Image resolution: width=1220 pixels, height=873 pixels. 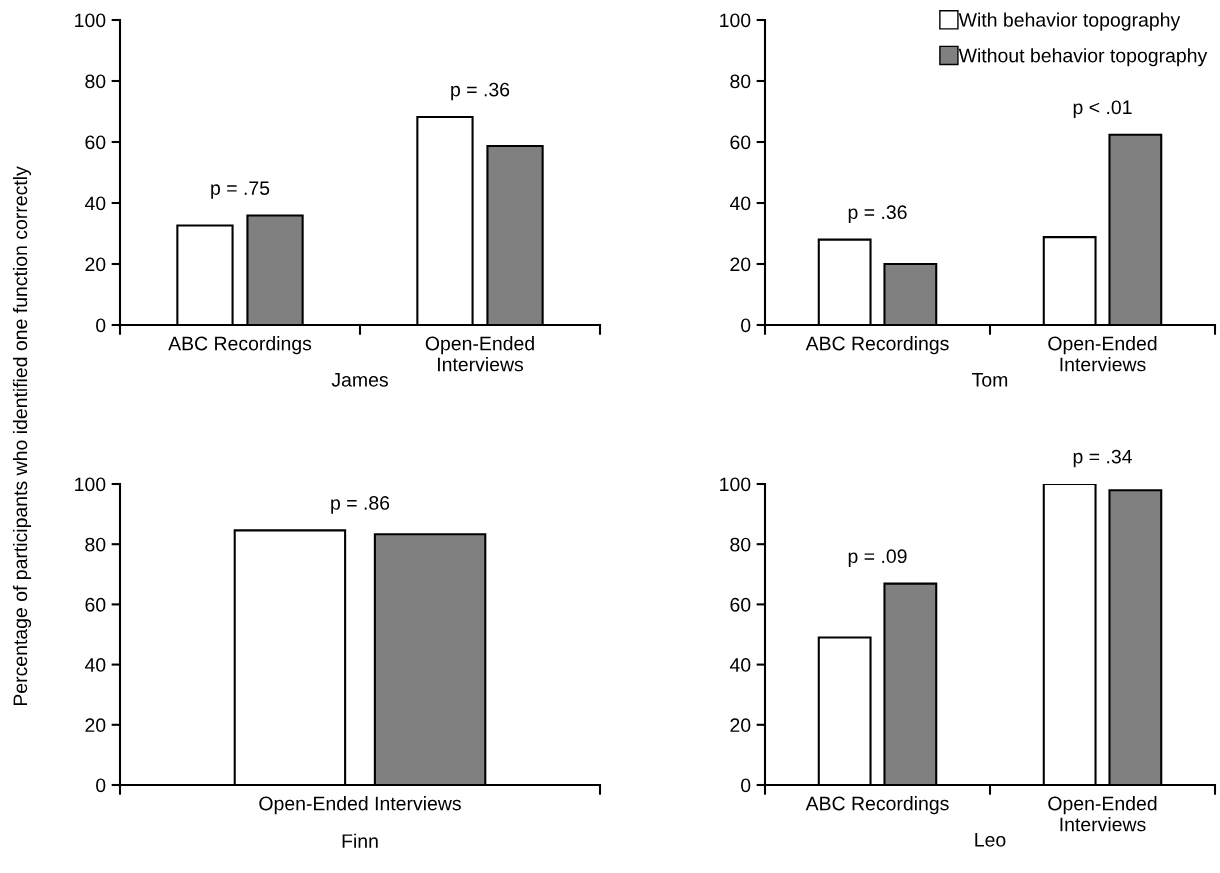 I want to click on x-axis-title: James, so click(x=359, y=380).